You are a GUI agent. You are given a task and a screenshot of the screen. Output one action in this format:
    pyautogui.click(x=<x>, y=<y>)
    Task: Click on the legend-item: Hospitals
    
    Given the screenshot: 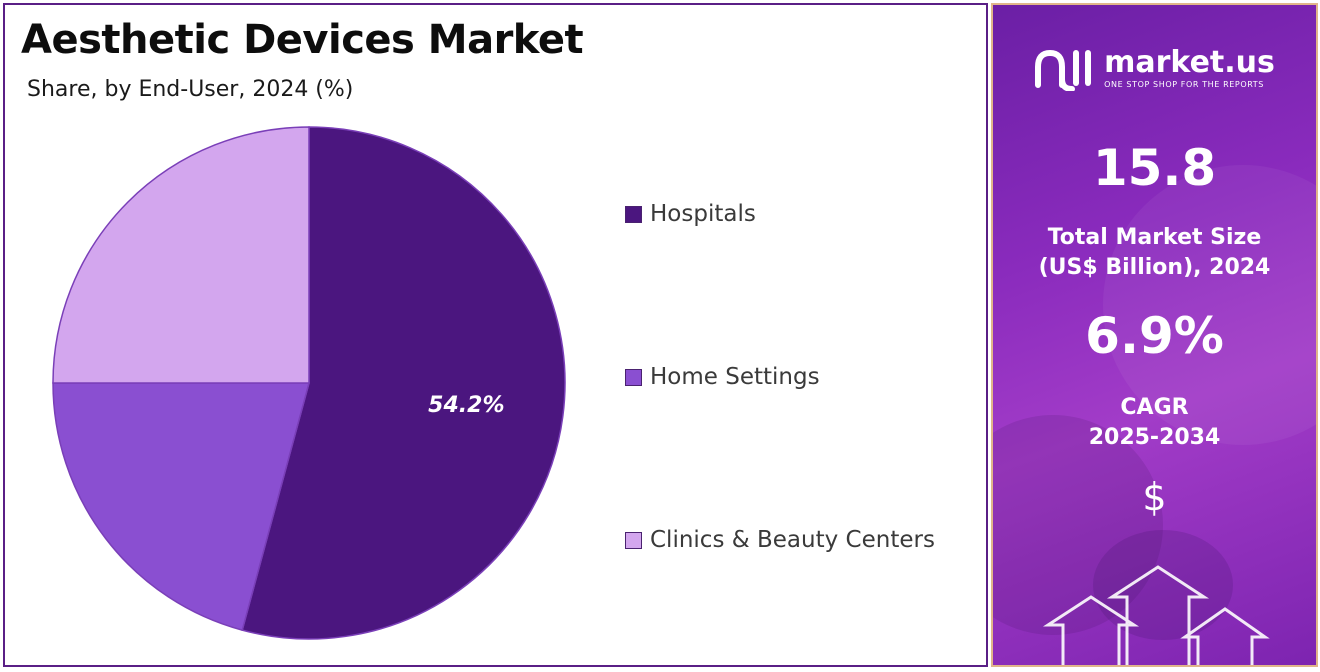 What is the action you would take?
    pyautogui.click(x=690, y=214)
    